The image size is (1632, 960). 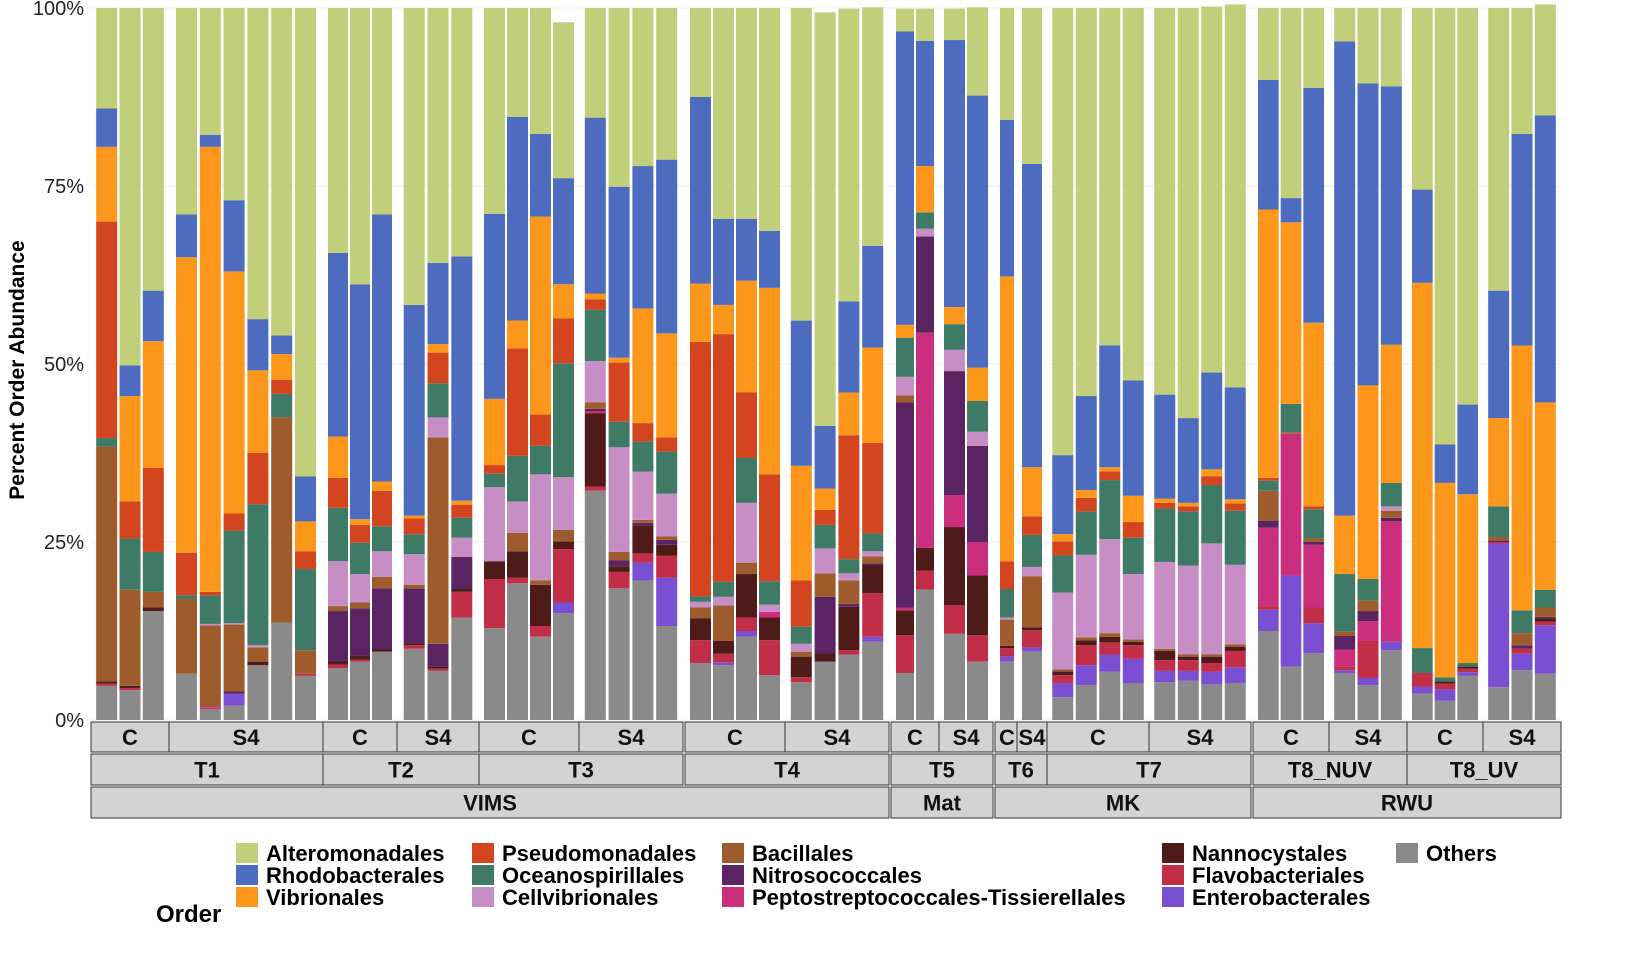 I want to click on site-strip-label: Mat, so click(x=942, y=803).